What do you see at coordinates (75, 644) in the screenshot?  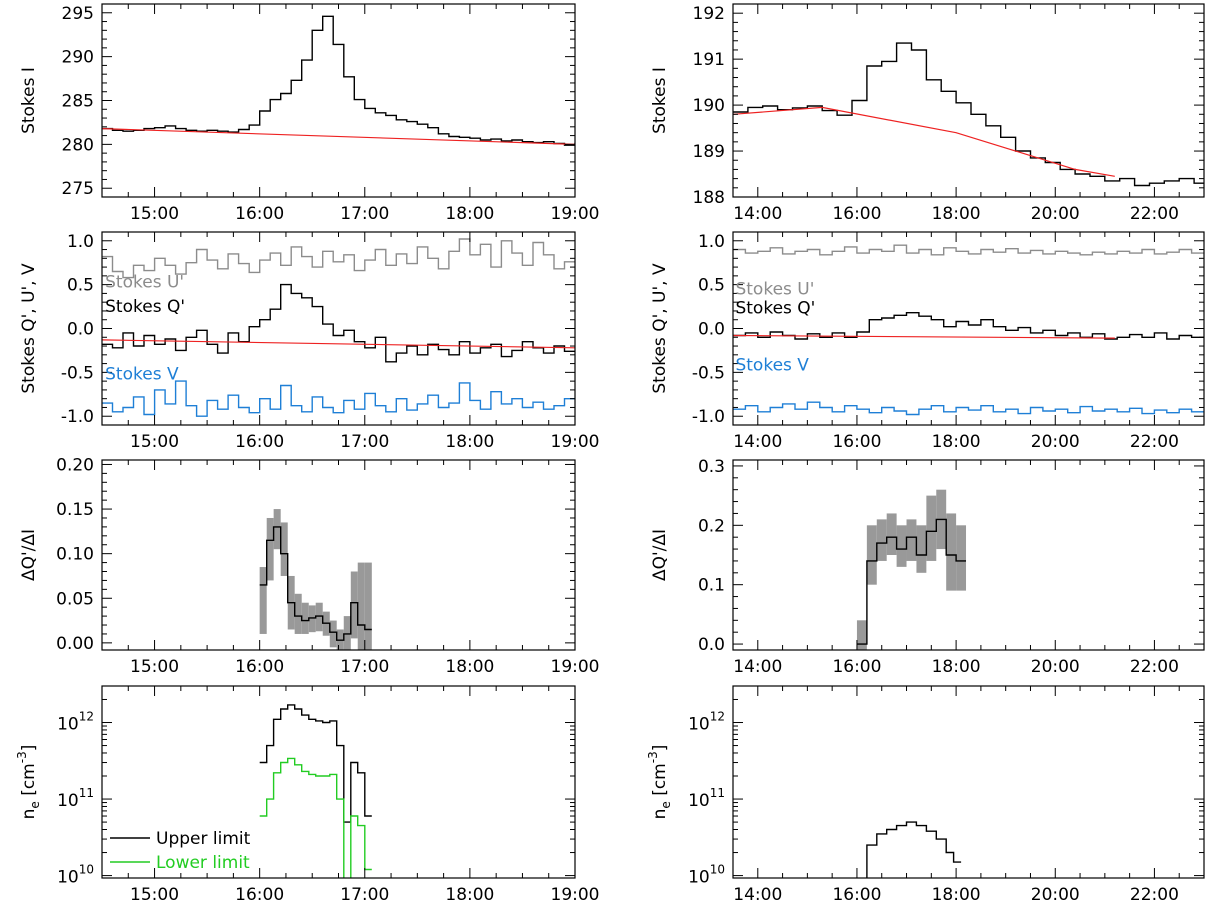 I see `y-tick-label: 0.00` at bounding box center [75, 644].